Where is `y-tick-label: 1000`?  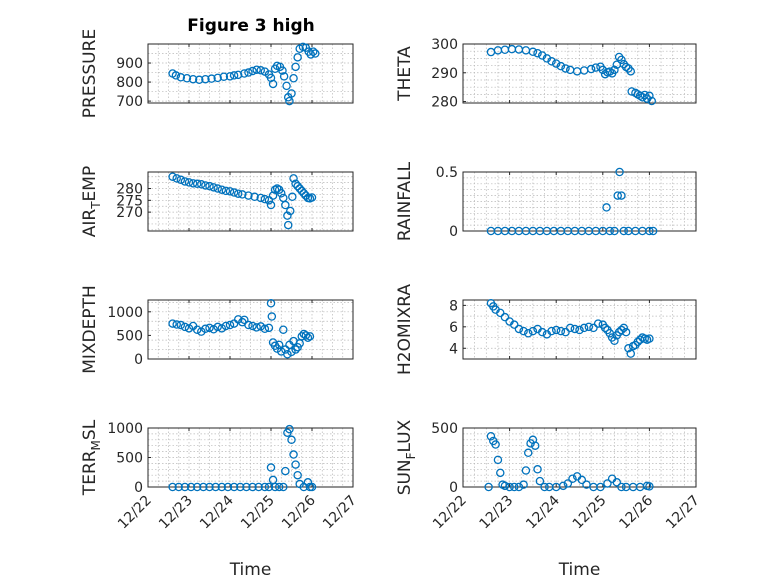 y-tick-label: 1000 is located at coordinates (125, 429).